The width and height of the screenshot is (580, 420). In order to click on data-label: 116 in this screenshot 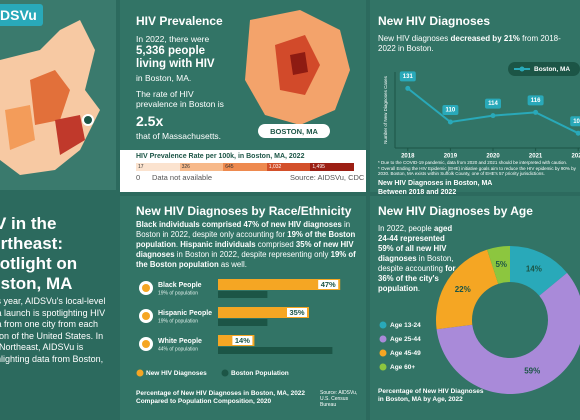, I will do `click(536, 101)`.